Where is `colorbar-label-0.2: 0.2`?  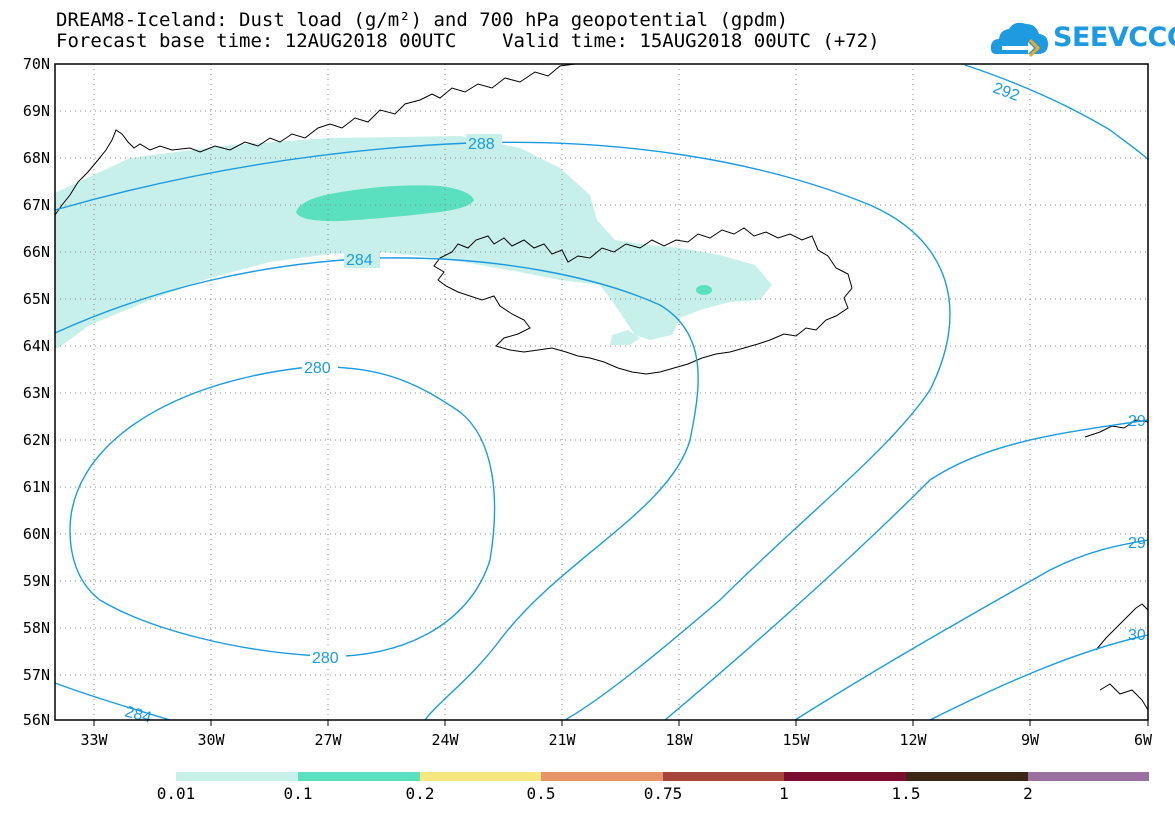 colorbar-label-0.2: 0.2 is located at coordinates (420, 793).